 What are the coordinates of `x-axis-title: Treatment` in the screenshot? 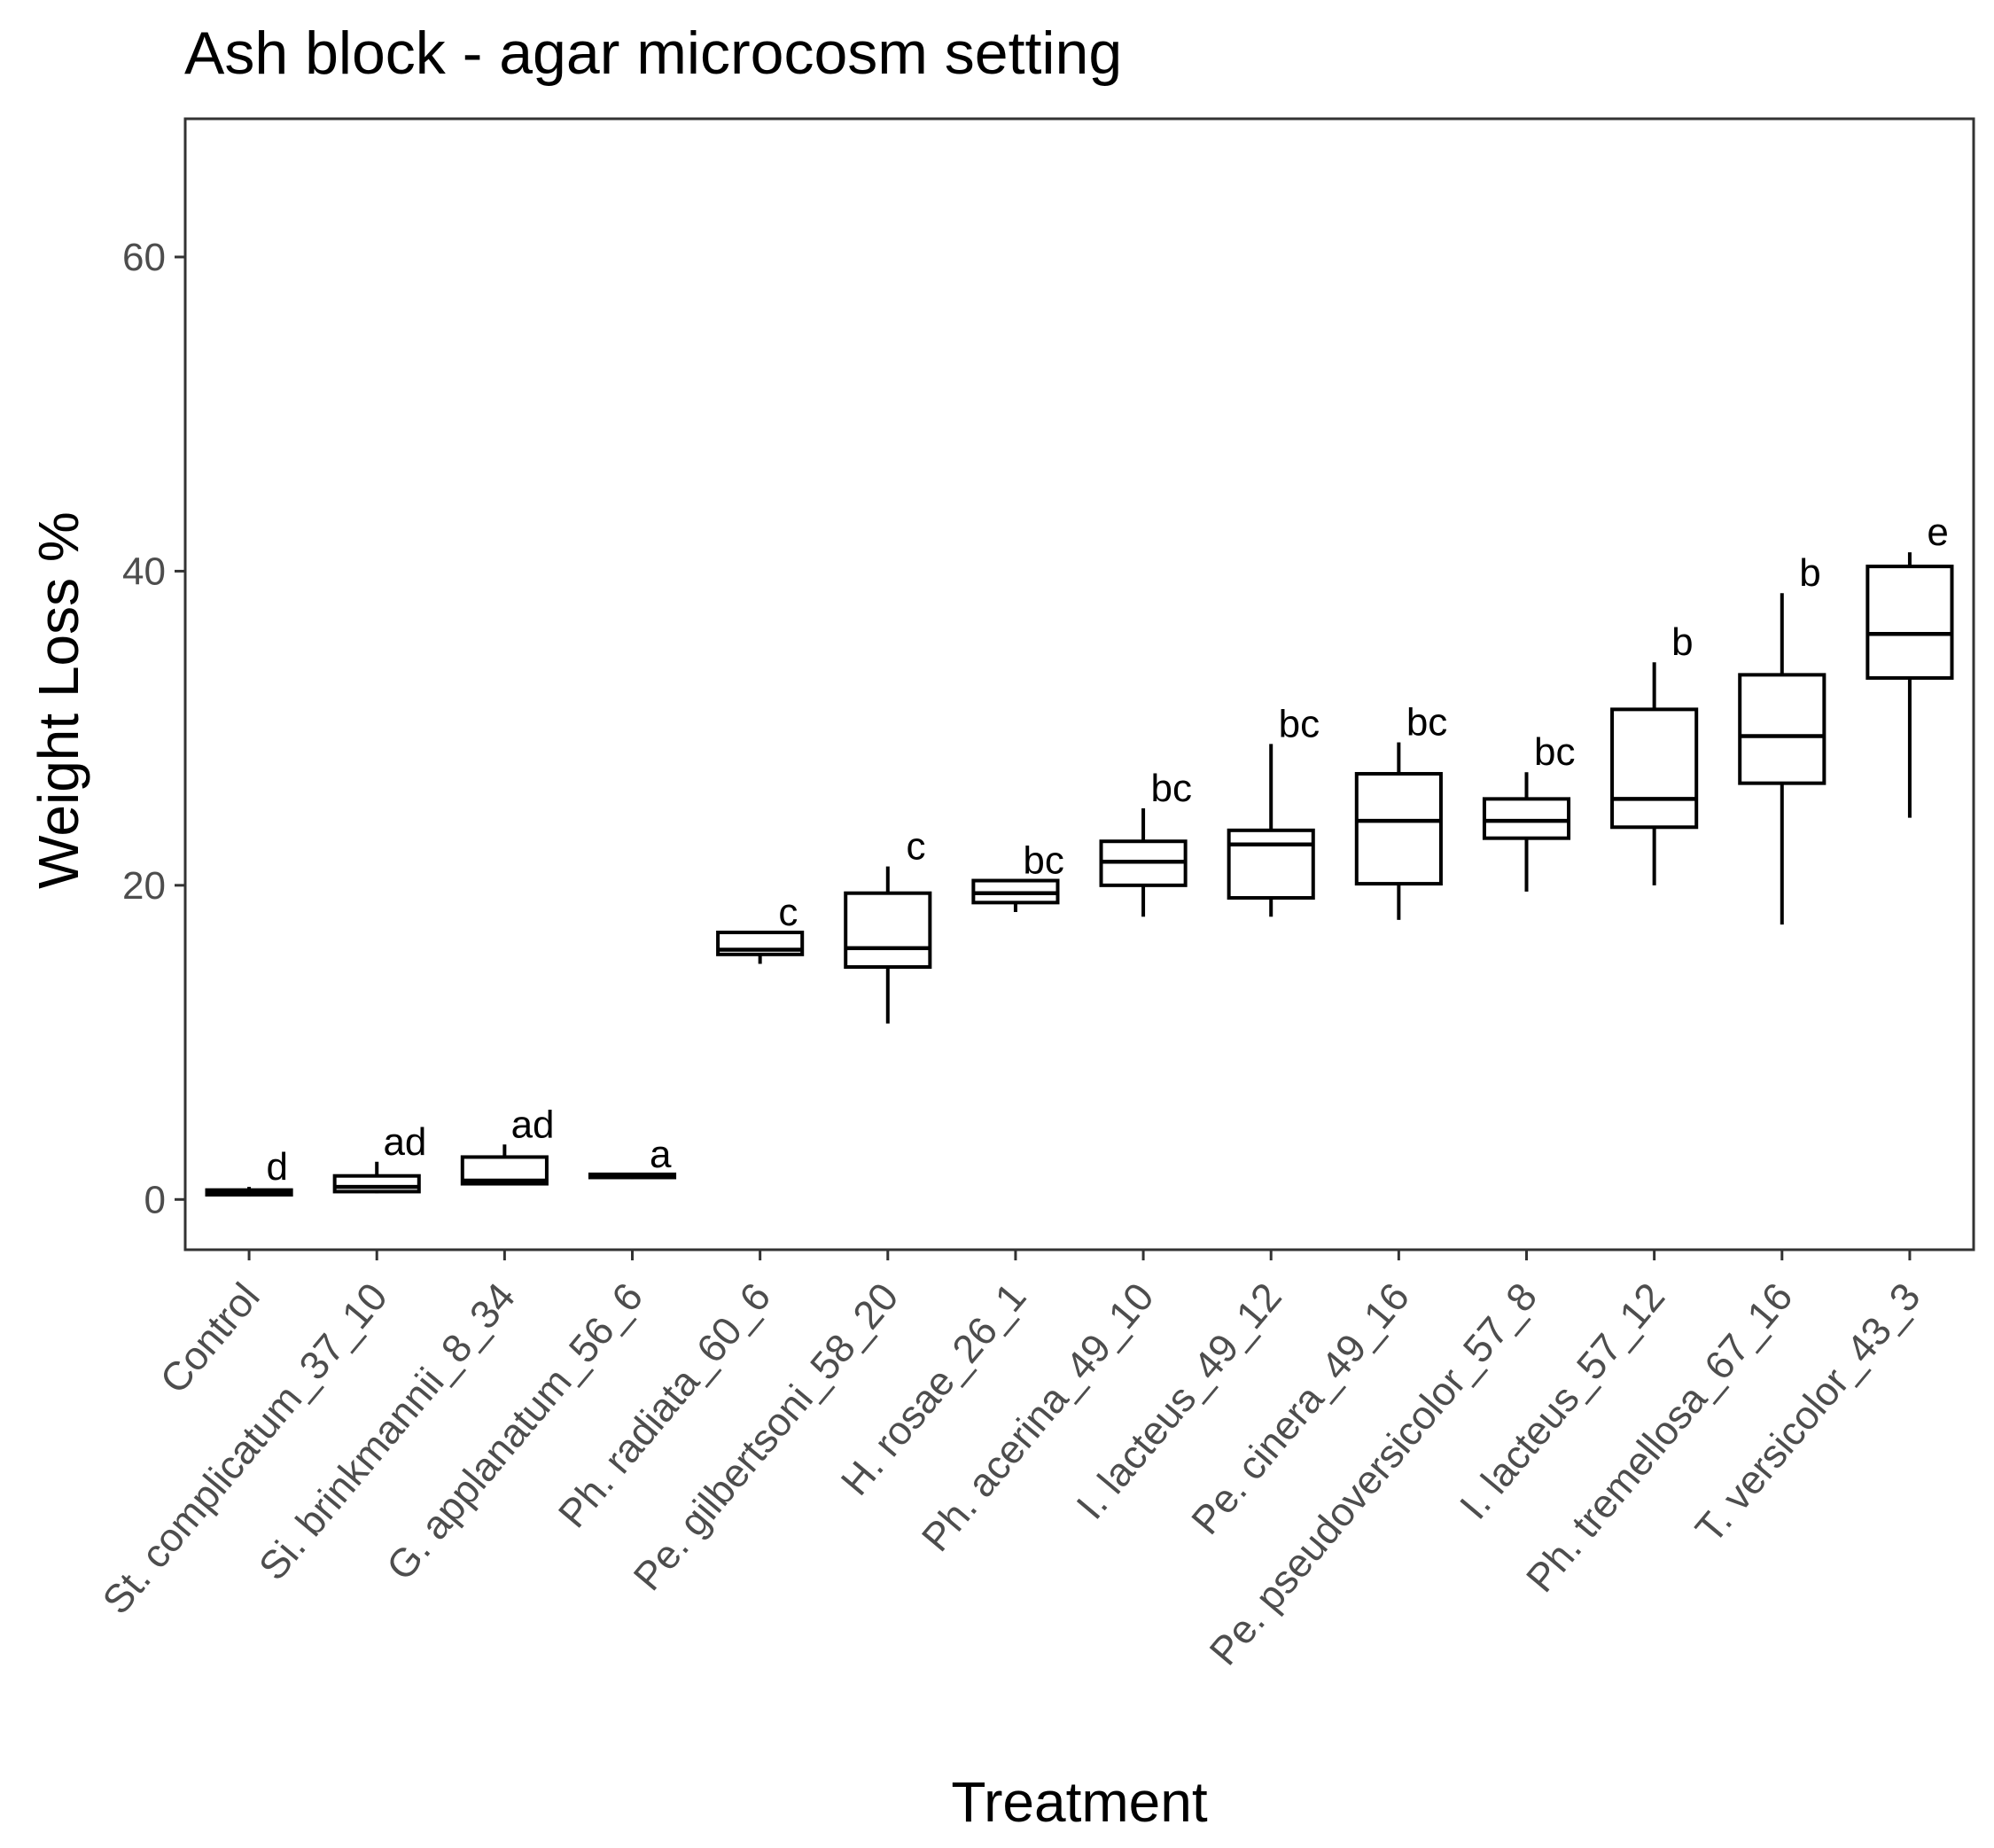 It's located at (1079, 1802).